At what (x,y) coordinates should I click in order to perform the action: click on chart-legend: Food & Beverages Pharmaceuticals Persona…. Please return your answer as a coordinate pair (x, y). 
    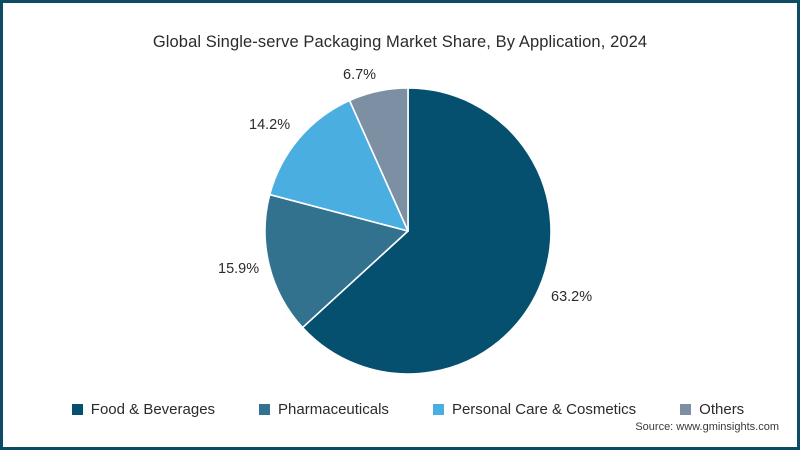
    Looking at the image, I should click on (400, 409).